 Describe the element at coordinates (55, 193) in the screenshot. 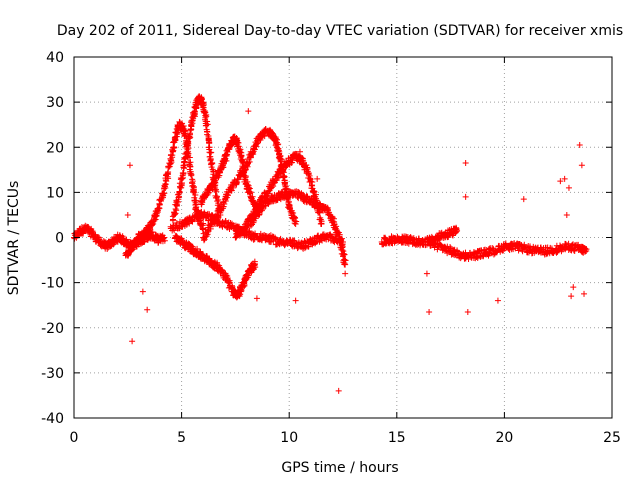

I see `y-tick-label: 10` at that location.